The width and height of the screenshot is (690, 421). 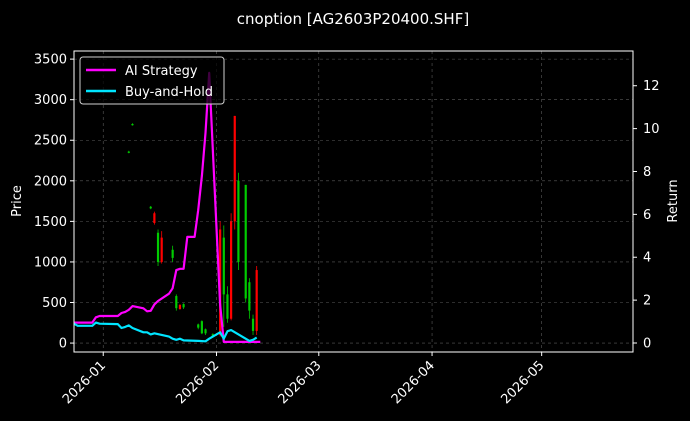 I want to click on y-tick-label: 500, so click(x=54, y=303).